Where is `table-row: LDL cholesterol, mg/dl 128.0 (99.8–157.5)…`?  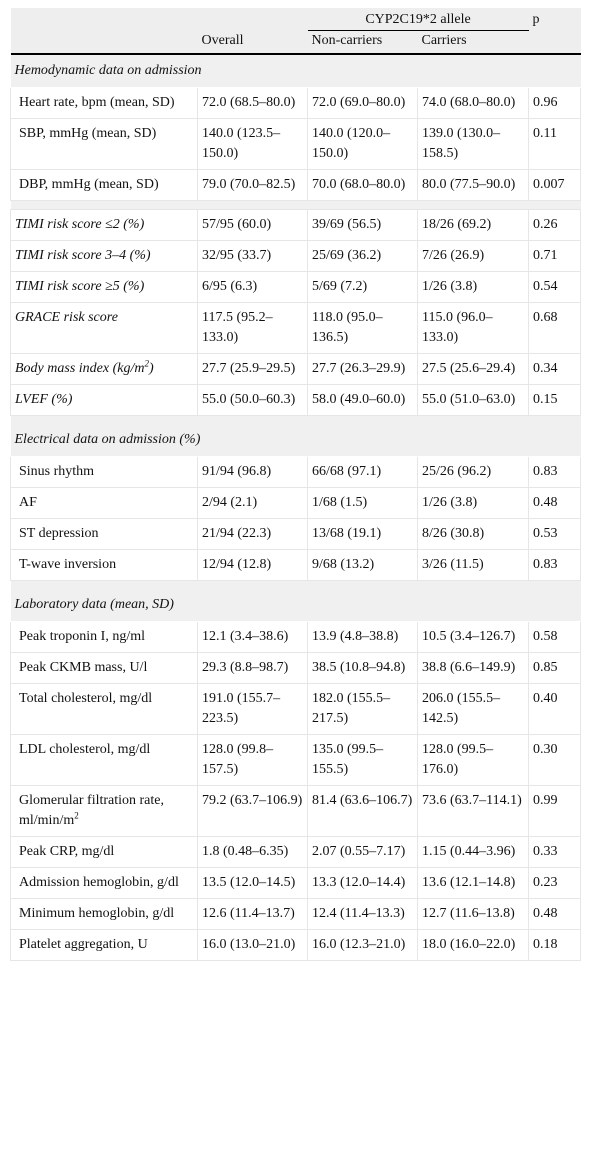 table-row: LDL cholesterol, mg/dl 128.0 (99.8–157.5)… is located at coordinates (296, 760).